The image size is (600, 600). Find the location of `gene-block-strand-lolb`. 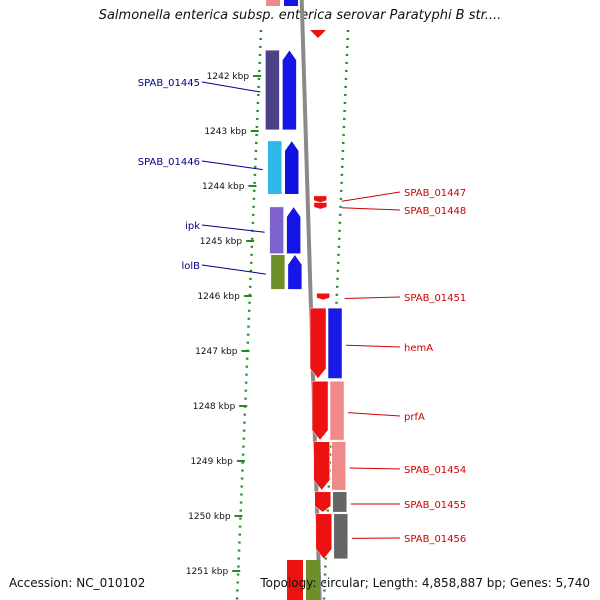

gene-block-strand-lolb is located at coordinates (295, 272).